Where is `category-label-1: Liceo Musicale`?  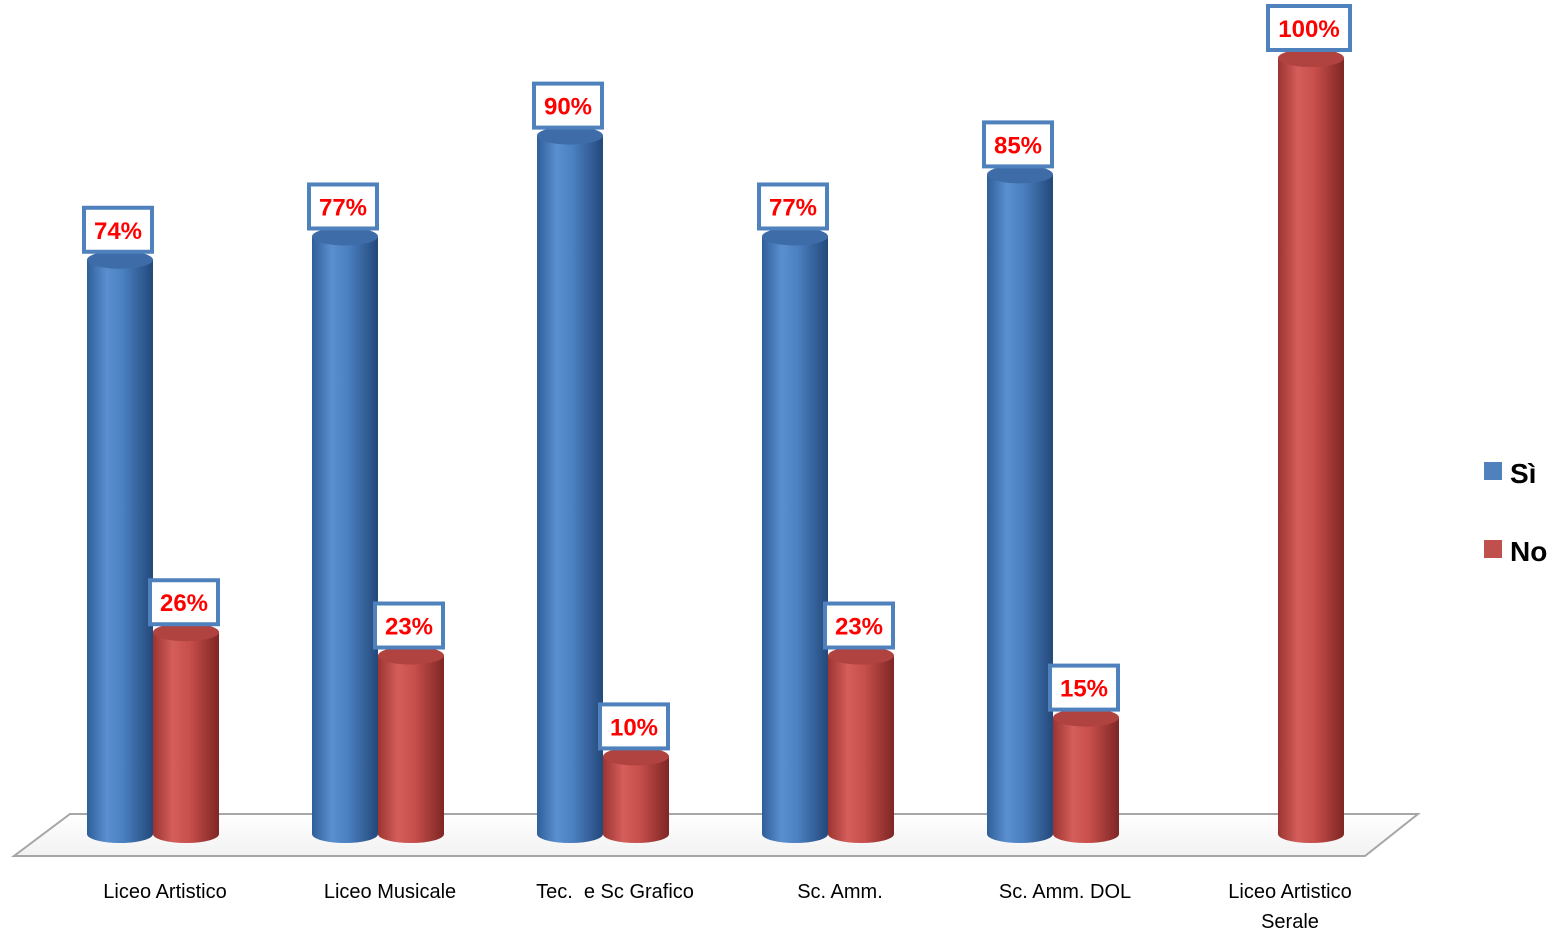 category-label-1: Liceo Musicale is located at coordinates (390, 892).